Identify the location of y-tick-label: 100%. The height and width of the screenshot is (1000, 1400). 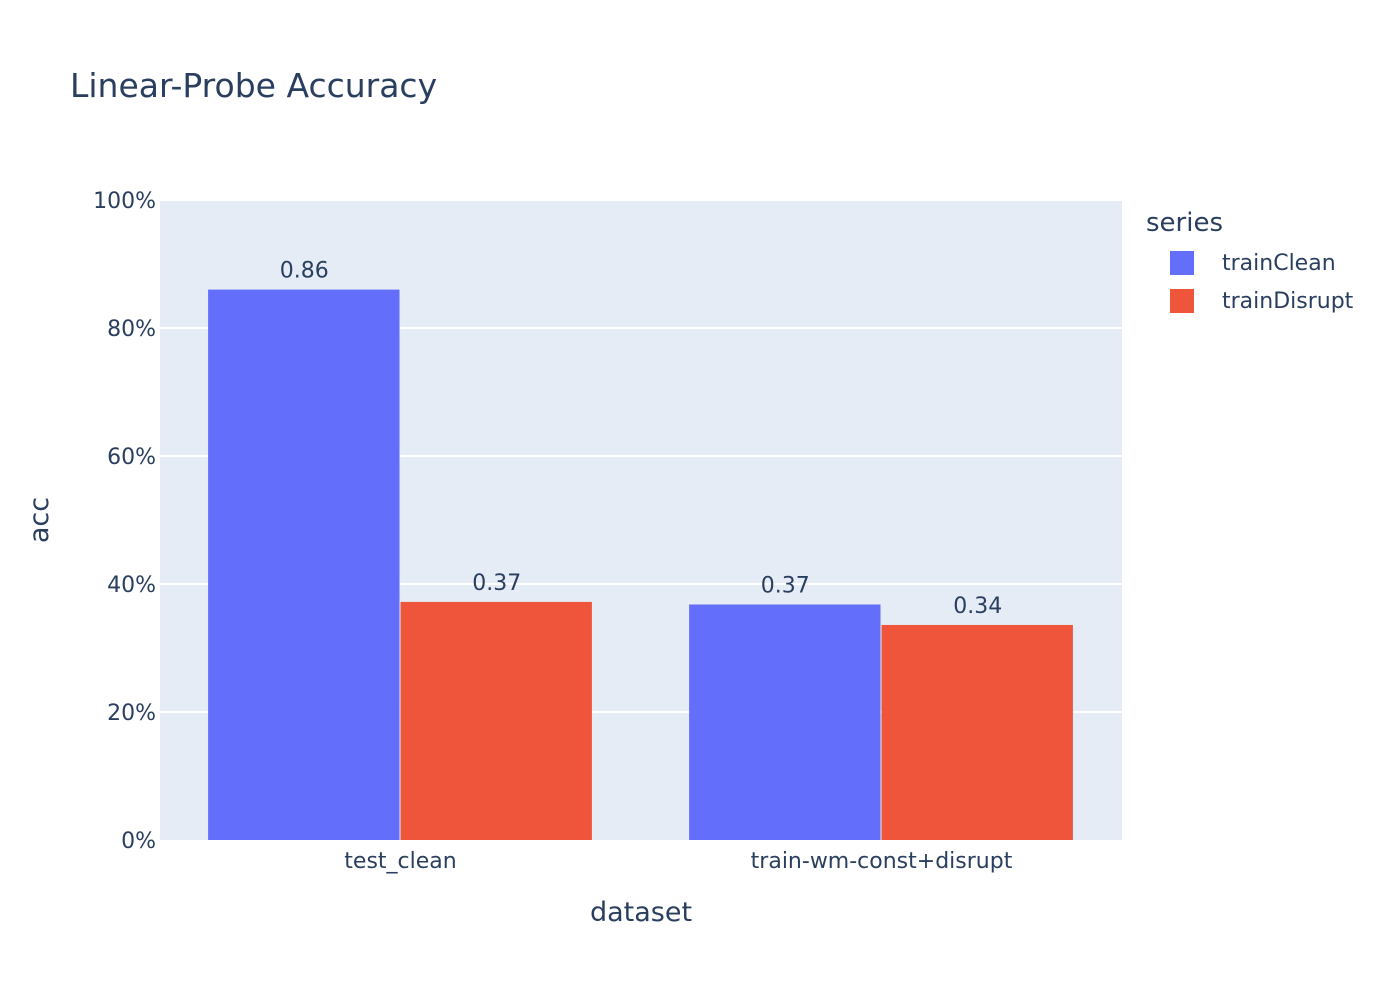
(124, 201).